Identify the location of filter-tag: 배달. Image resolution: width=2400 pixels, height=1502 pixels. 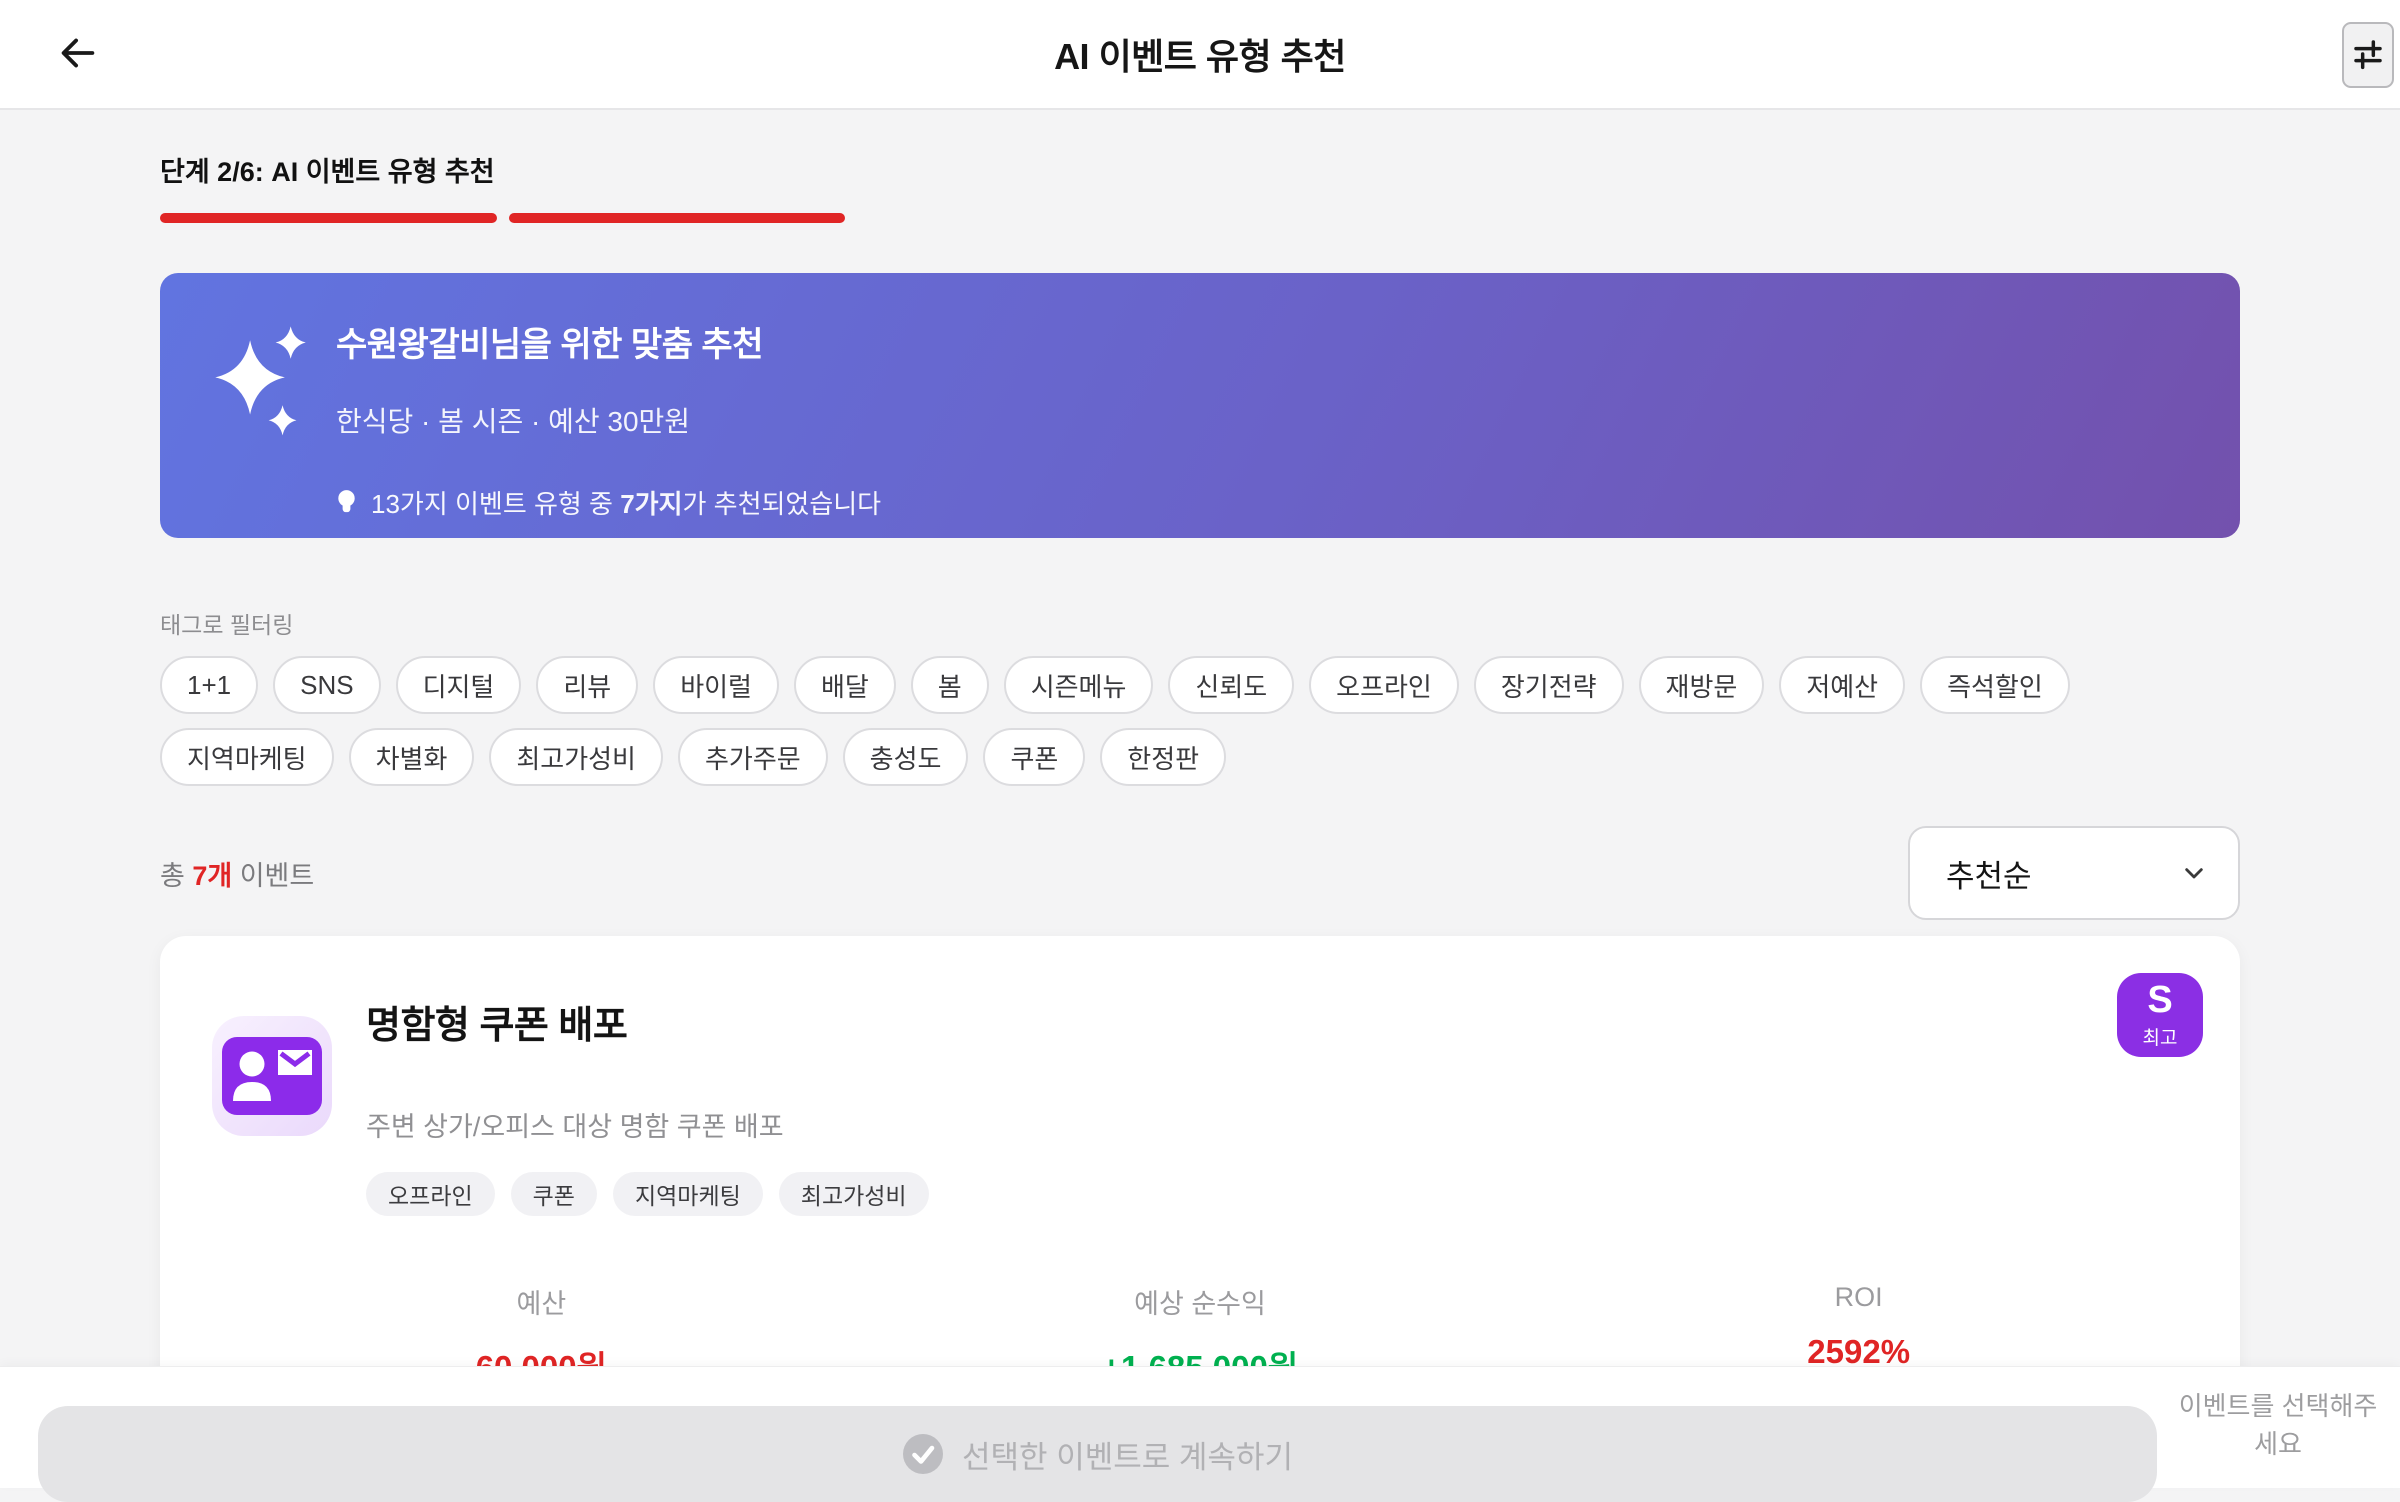
(844, 685).